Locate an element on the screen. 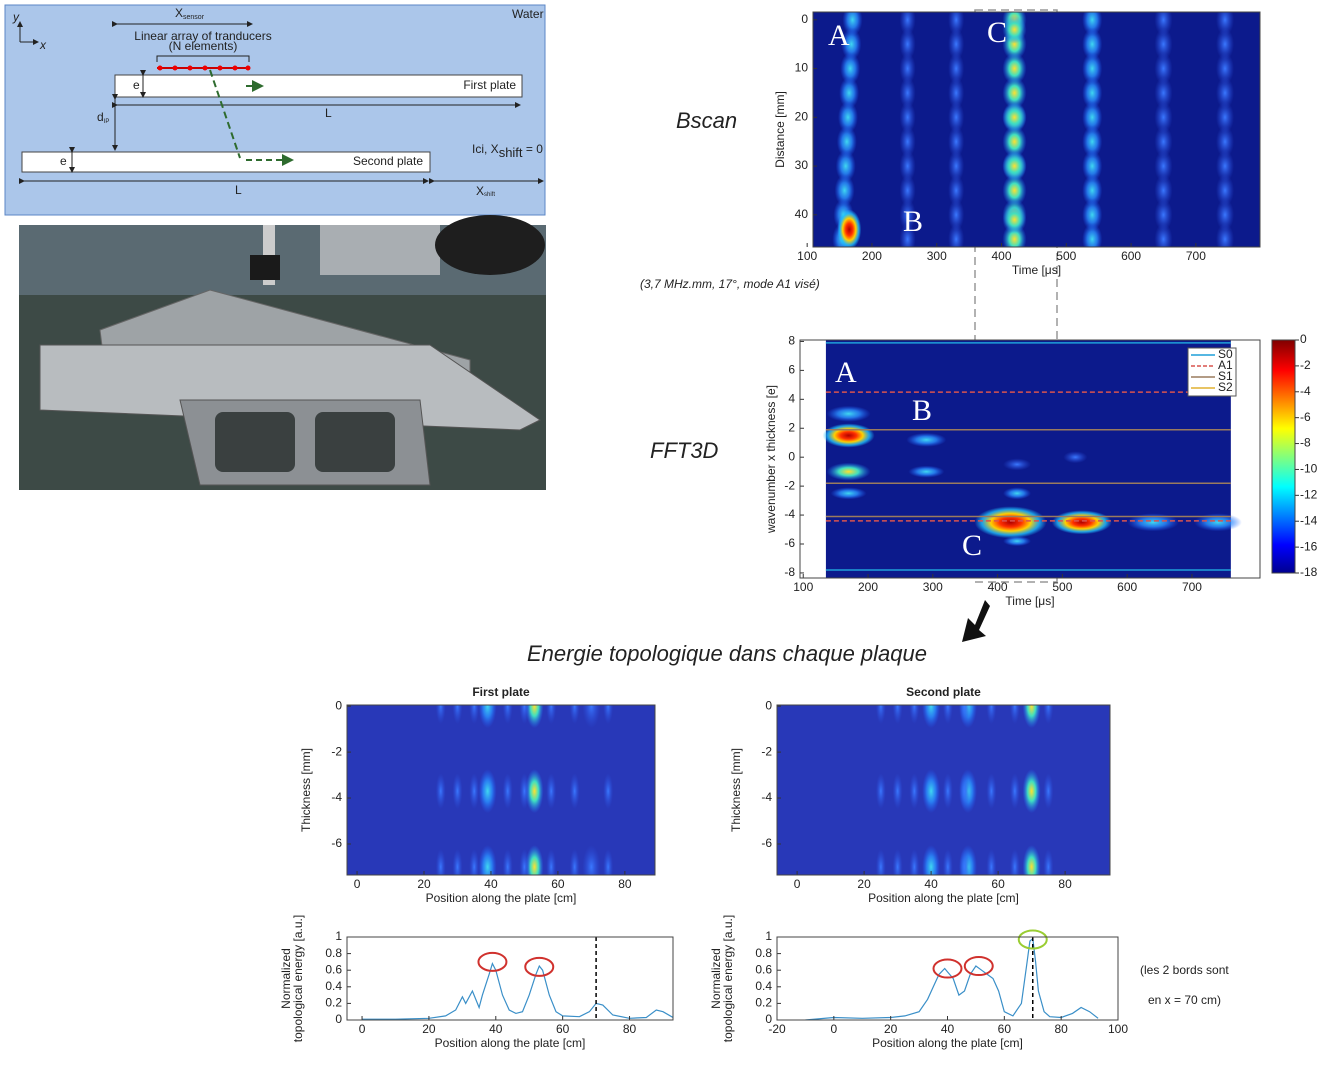 The height and width of the screenshot is (1080, 1324). colorbar-tick-label: -6 is located at coordinates (1305, 417).